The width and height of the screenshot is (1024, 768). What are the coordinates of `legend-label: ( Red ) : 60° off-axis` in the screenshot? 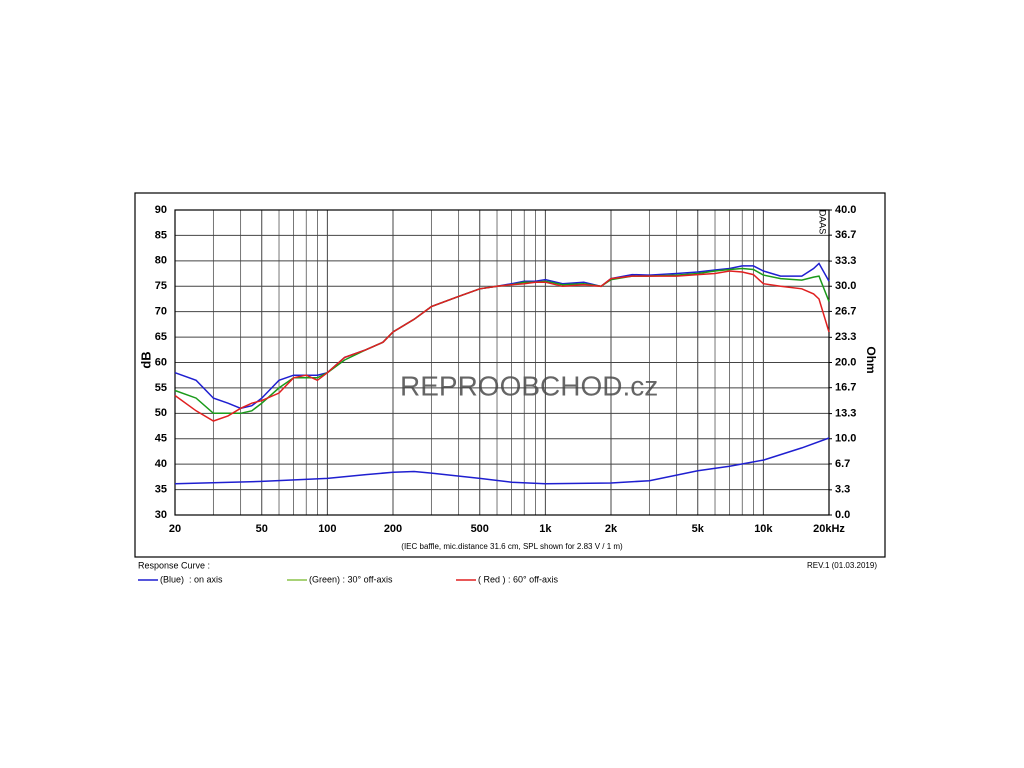 It's located at (518, 579).